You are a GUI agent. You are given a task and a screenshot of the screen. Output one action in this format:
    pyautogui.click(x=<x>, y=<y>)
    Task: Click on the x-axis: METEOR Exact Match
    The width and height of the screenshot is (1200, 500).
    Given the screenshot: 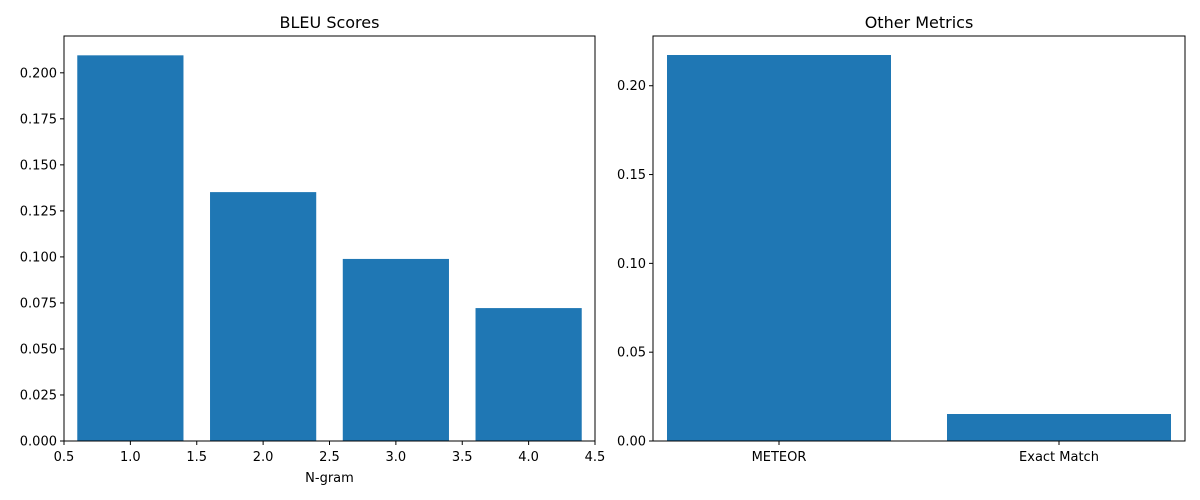 What is the action you would take?
    pyautogui.click(x=925, y=453)
    